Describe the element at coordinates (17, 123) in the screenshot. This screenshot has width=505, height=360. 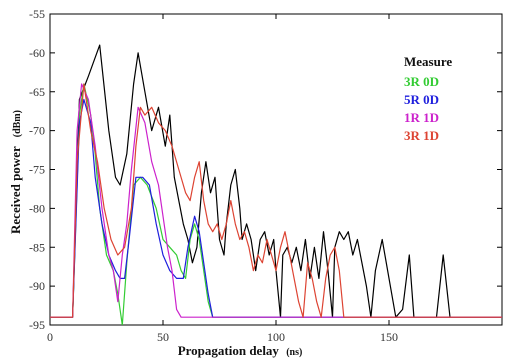
I see `y-axis-unit: (dBm)` at that location.